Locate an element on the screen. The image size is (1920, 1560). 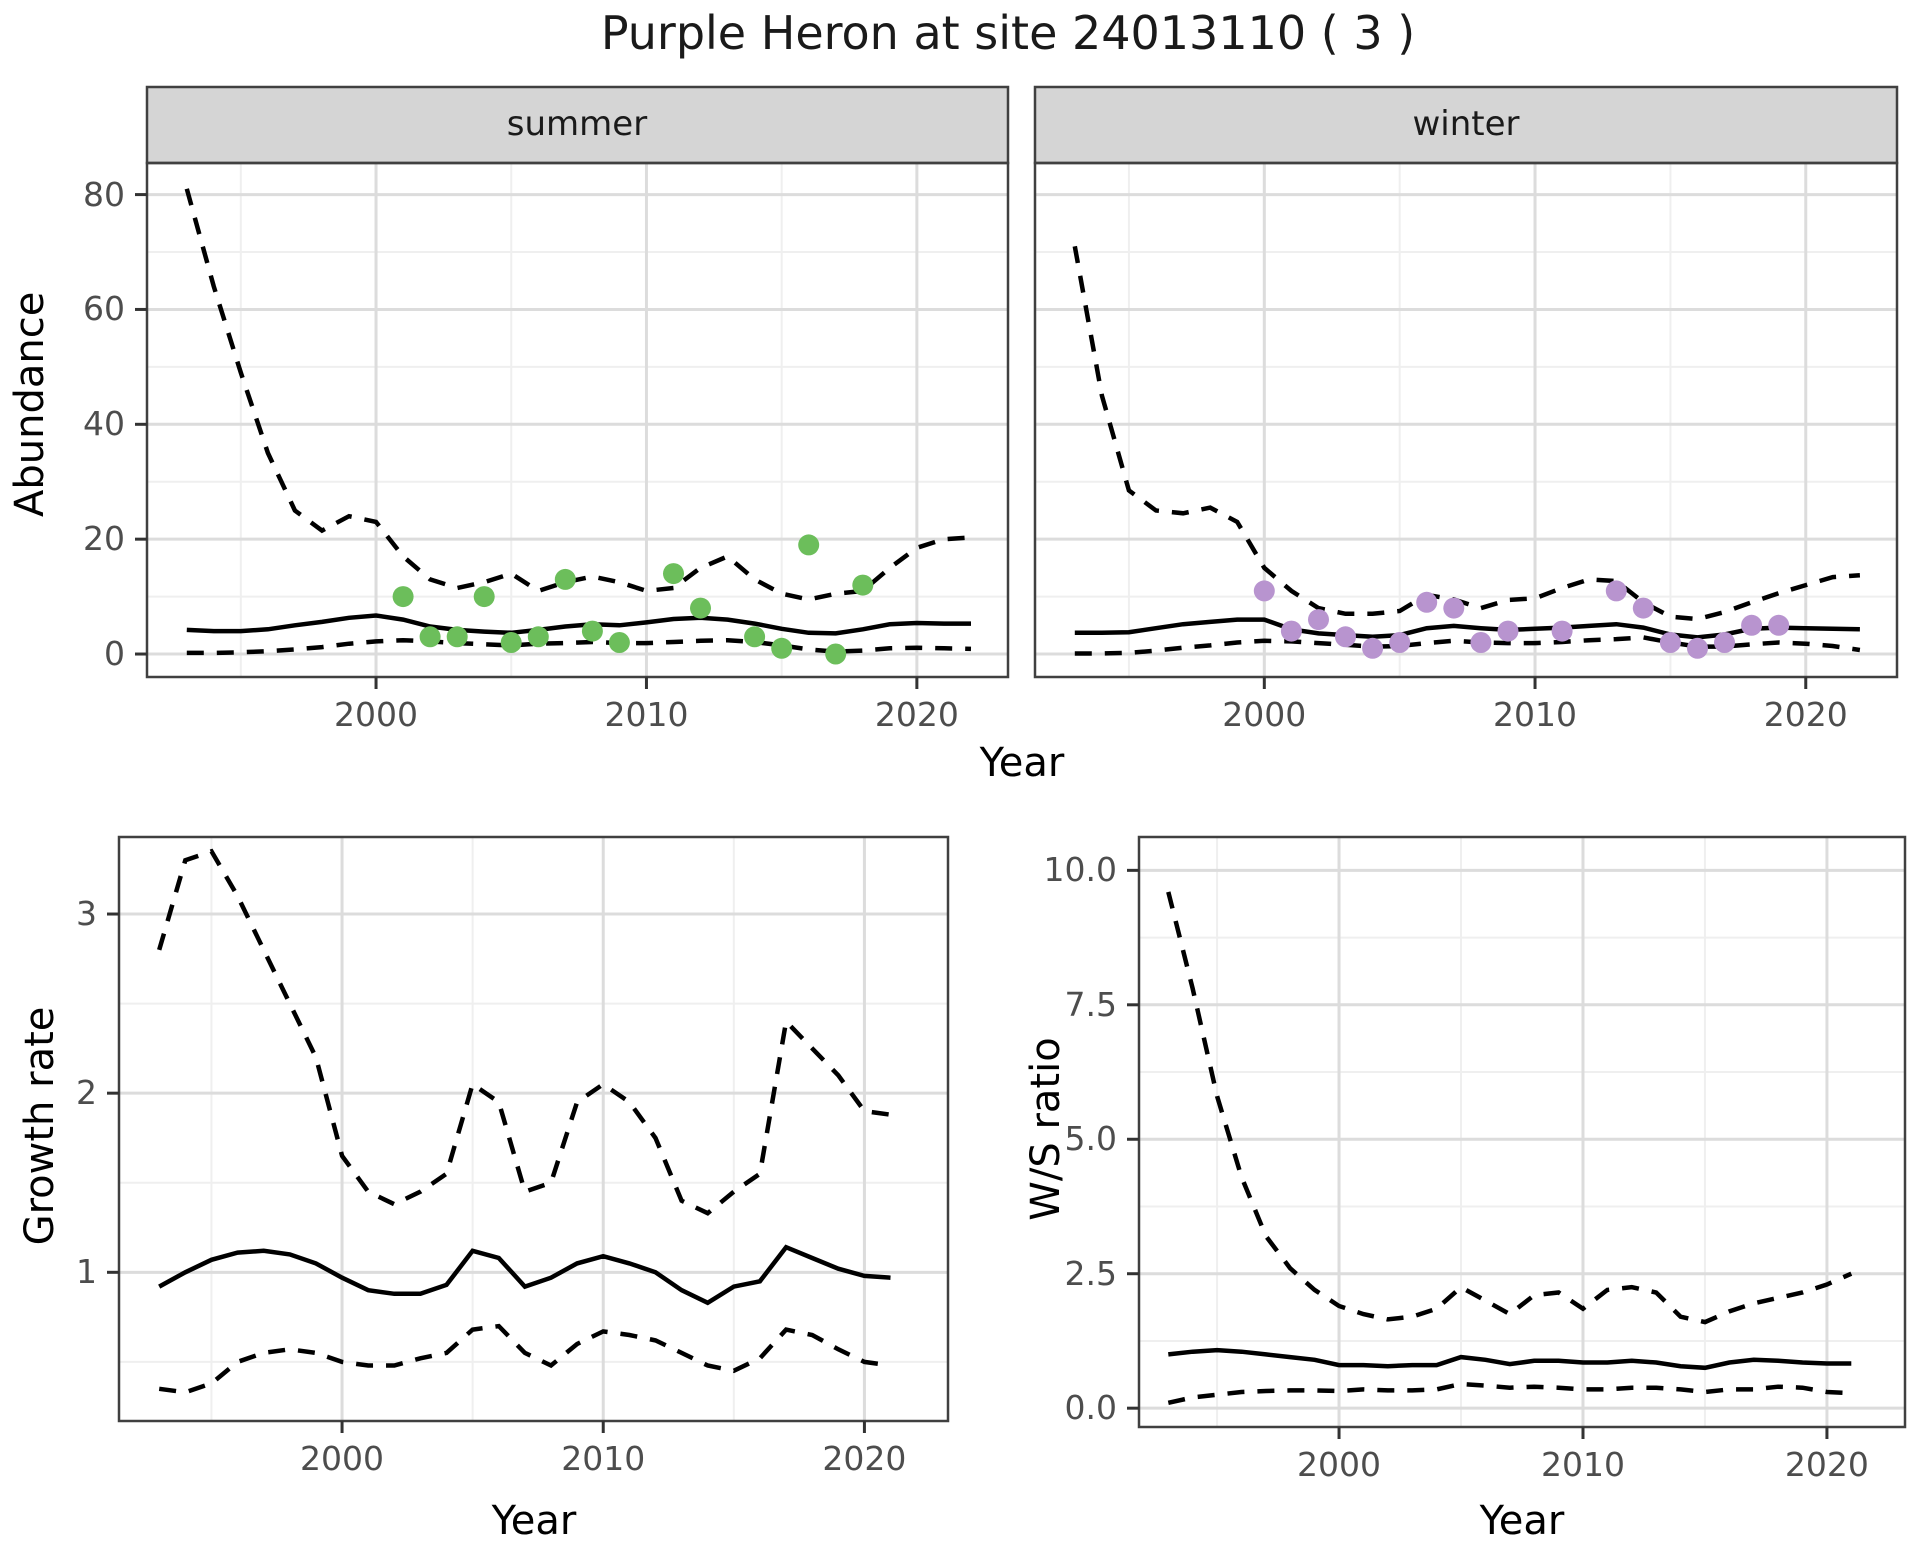
y-tick-label: 60 is located at coordinates (104, 309).